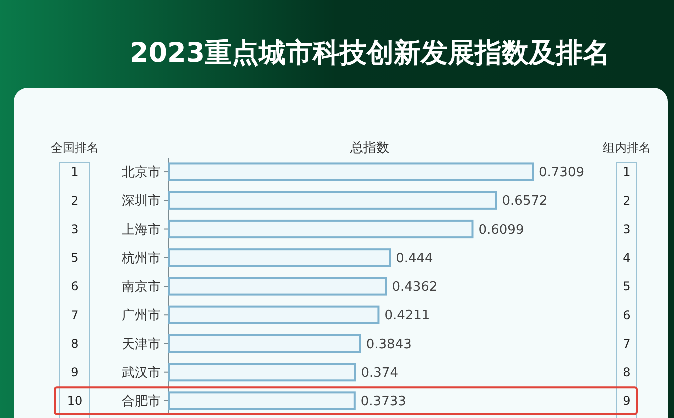 This screenshot has width=674, height=418. What do you see at coordinates (627, 258) in the screenshot?
I see `text: 4` at bounding box center [627, 258].